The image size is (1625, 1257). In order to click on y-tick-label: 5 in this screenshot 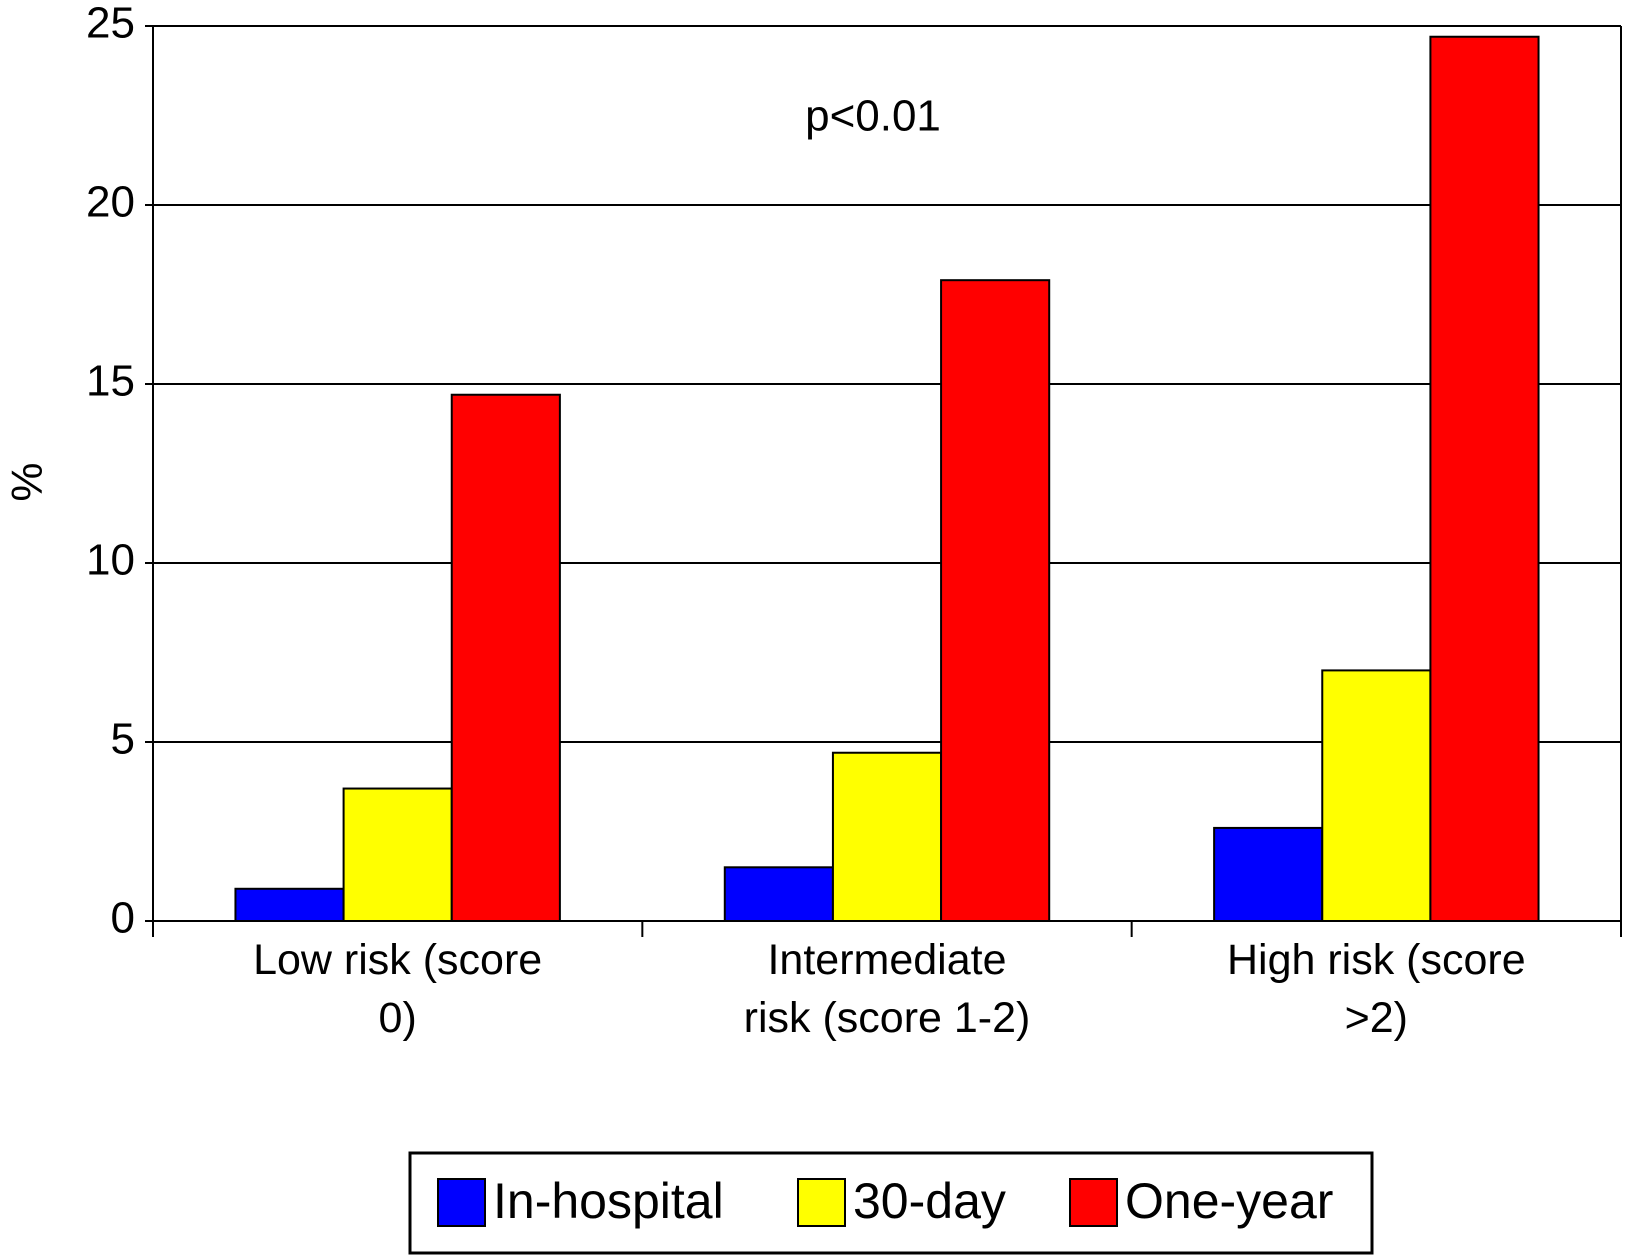, I will do `click(123, 739)`.